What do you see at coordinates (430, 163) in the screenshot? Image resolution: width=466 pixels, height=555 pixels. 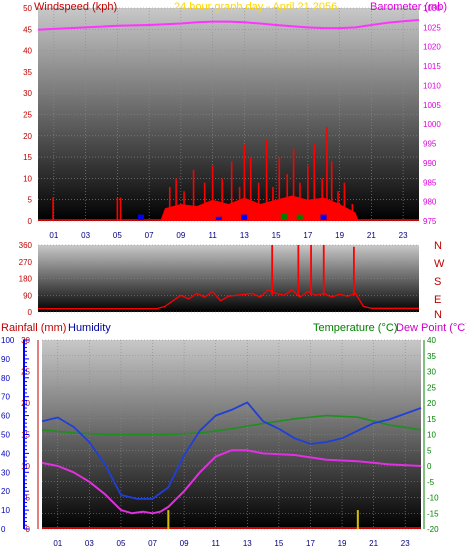 I see `barometer-tick-label: 990` at bounding box center [430, 163].